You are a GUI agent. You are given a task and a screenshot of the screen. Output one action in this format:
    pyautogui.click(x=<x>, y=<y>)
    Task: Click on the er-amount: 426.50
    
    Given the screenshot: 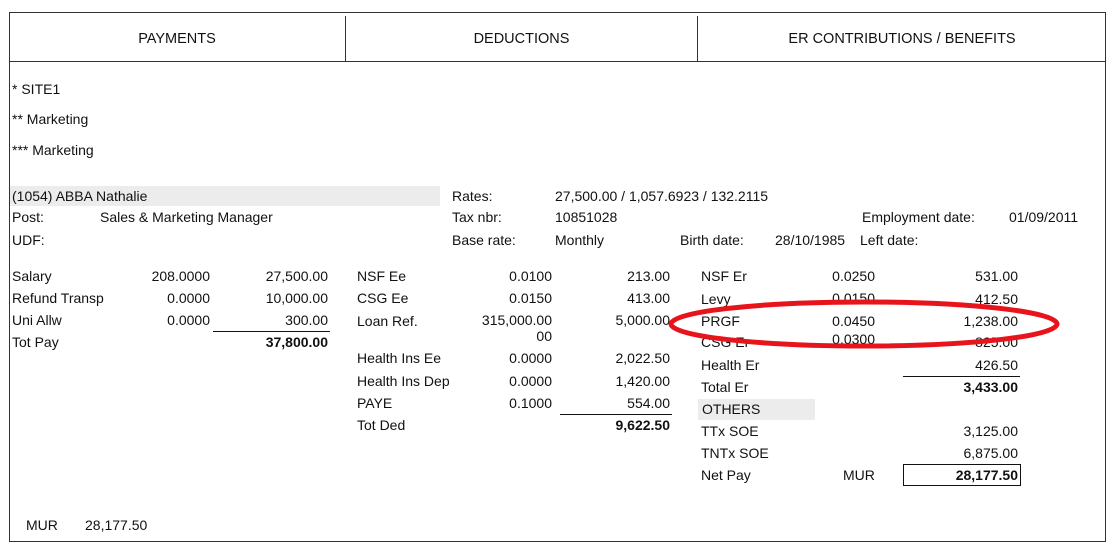 What is the action you would take?
    pyautogui.click(x=996, y=365)
    